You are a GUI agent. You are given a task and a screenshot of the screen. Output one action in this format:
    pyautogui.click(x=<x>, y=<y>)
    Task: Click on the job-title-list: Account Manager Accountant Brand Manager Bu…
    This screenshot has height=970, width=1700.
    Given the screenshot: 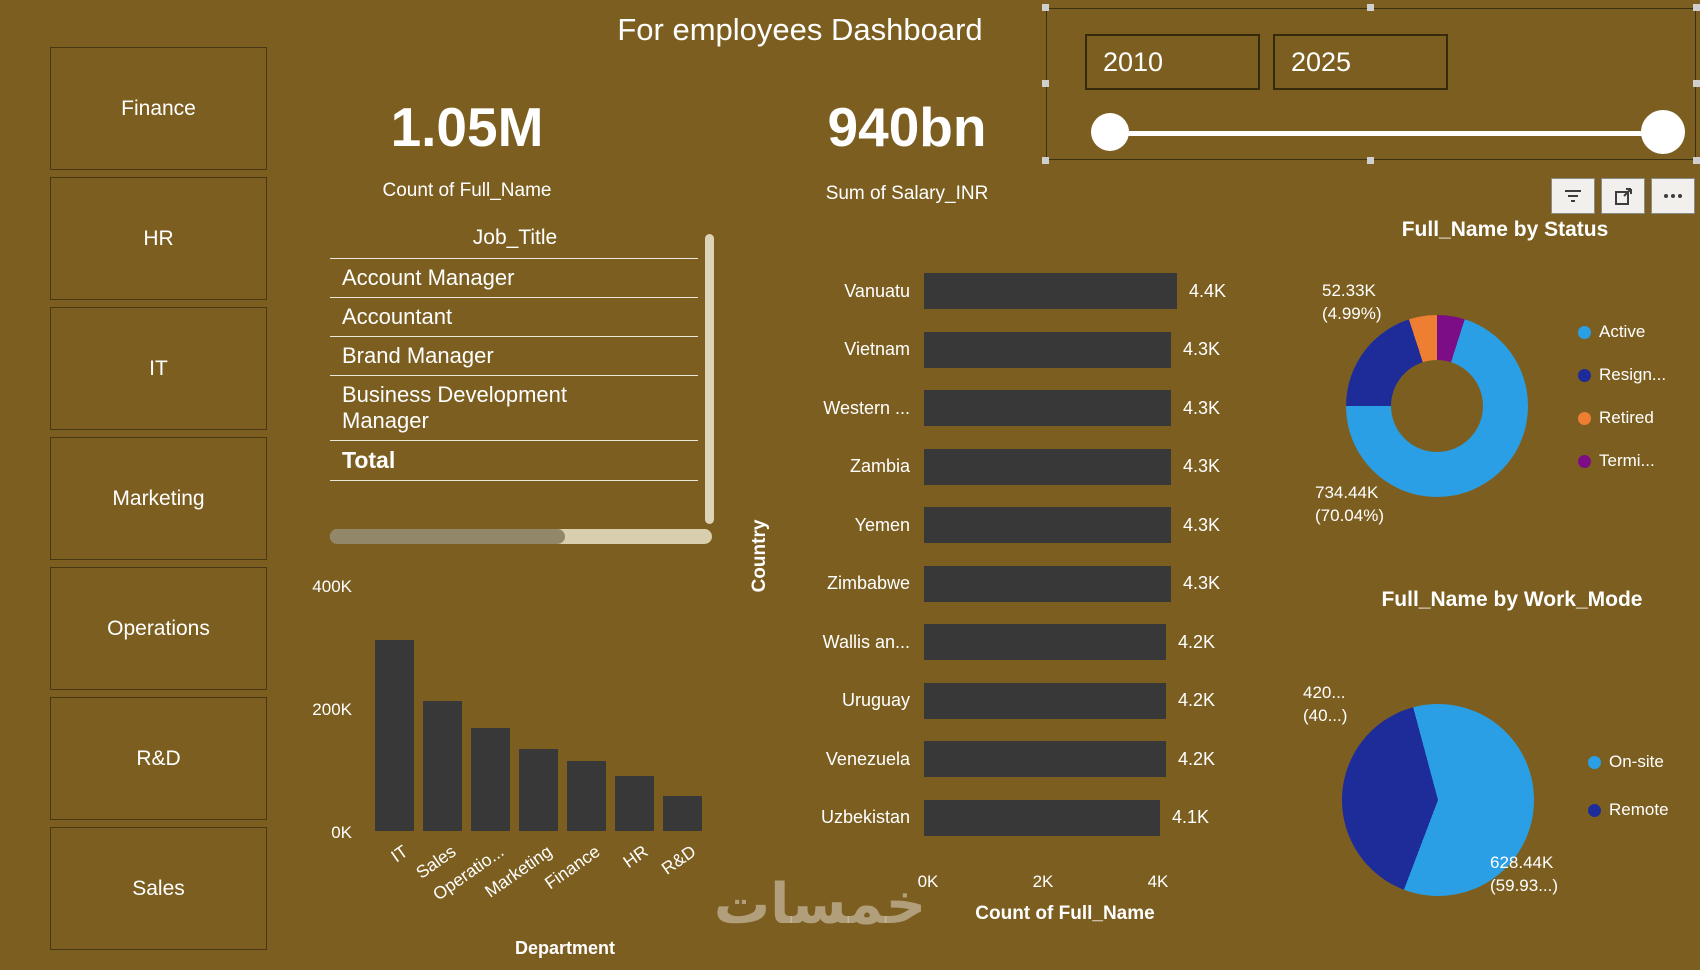 What is the action you would take?
    pyautogui.click(x=514, y=369)
    